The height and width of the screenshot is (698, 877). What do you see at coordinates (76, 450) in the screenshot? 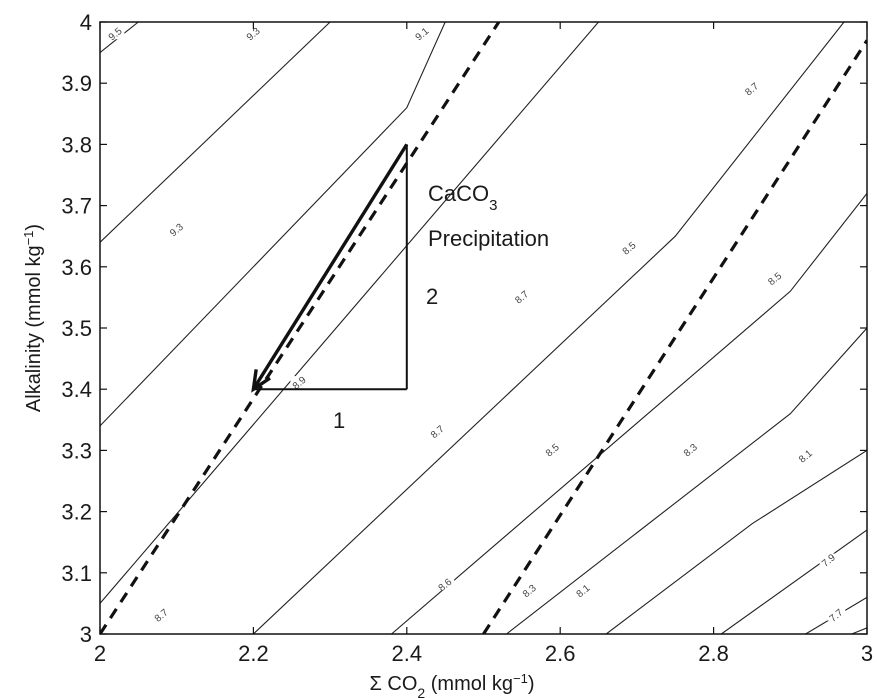
I see `y-tick-label-3: 3.3` at bounding box center [76, 450].